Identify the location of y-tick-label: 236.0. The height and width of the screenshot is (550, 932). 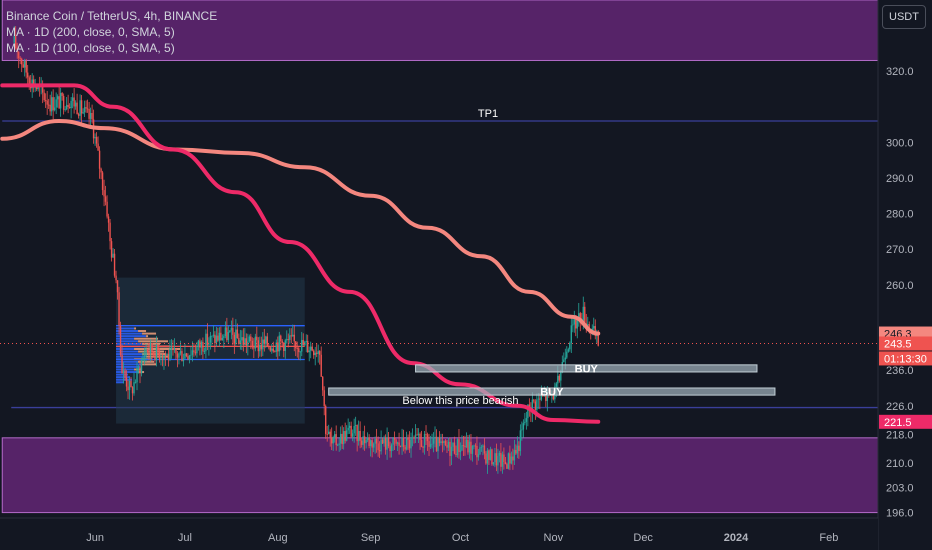
(900, 371).